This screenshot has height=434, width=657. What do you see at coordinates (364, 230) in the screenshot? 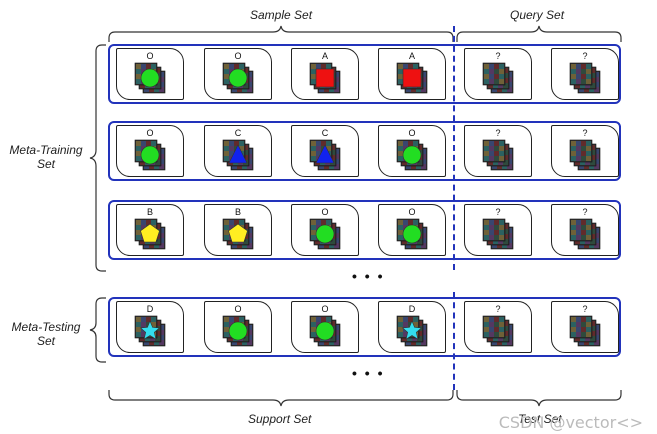
I see `episode-row: B B O O??` at bounding box center [364, 230].